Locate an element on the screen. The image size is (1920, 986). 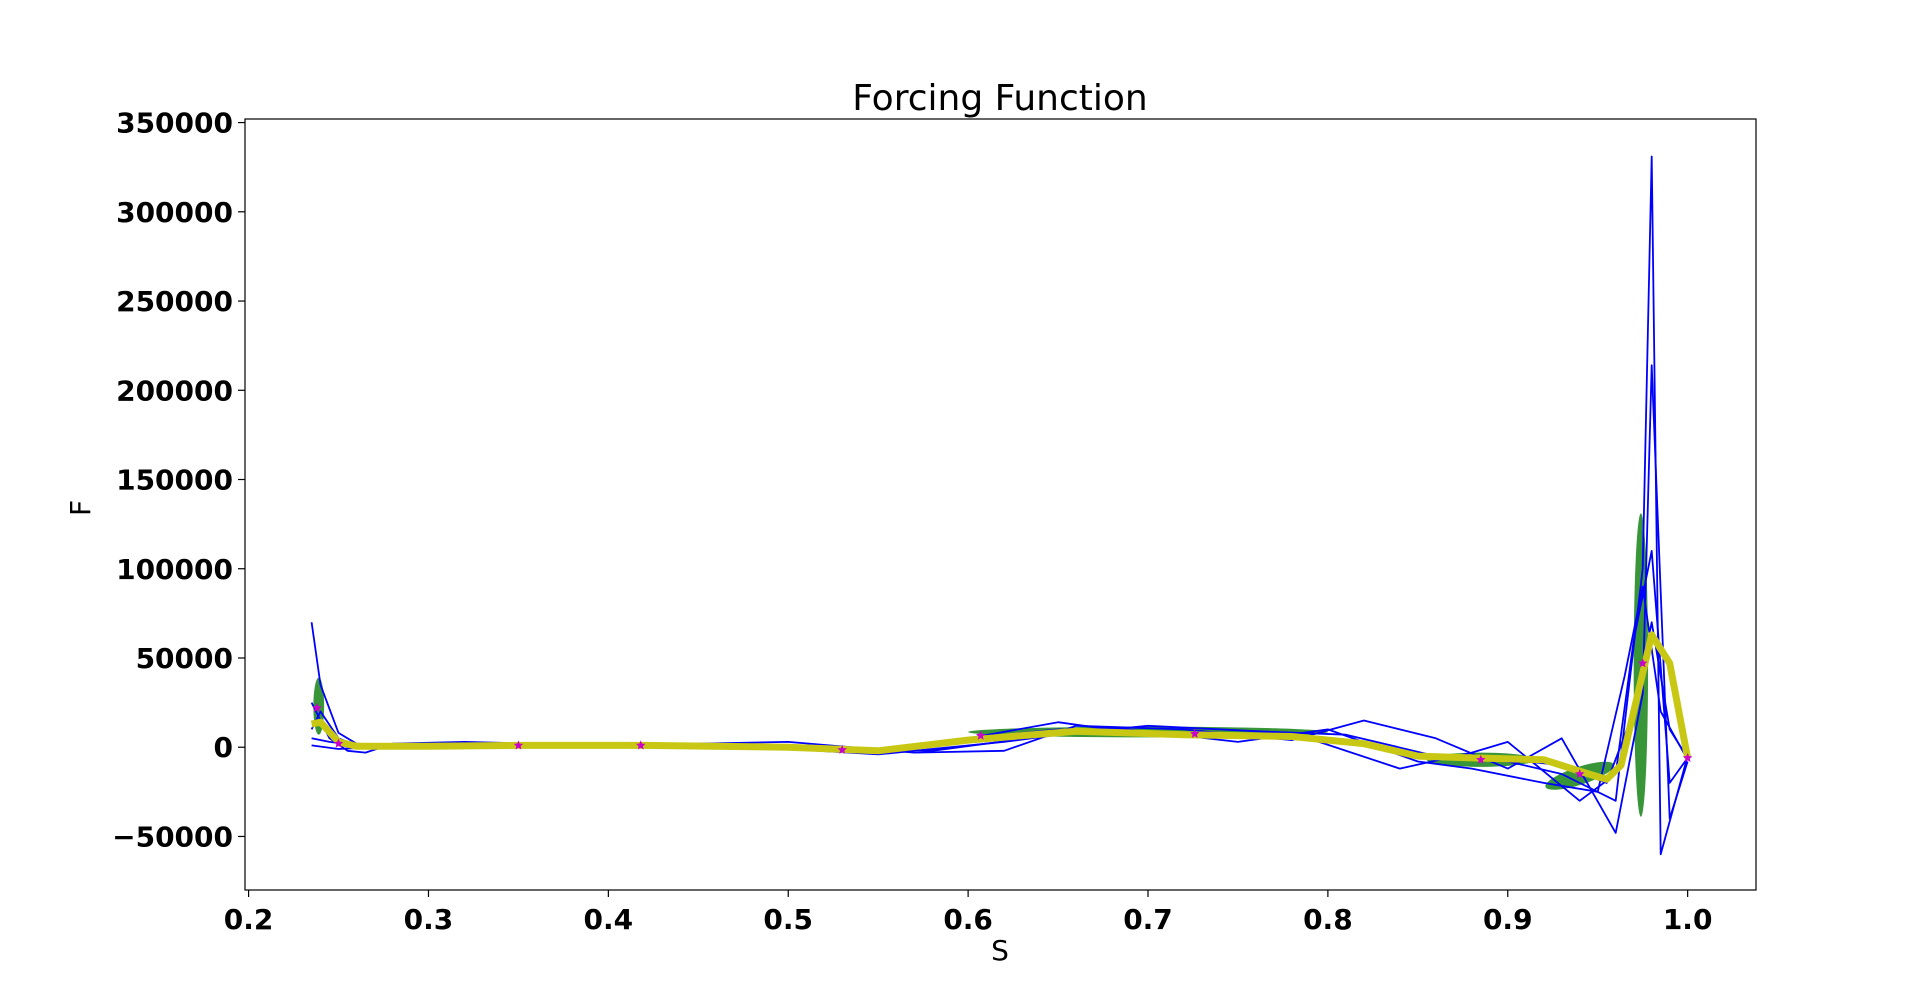
x-tick-label-5: 0.7 is located at coordinates (1148, 919).